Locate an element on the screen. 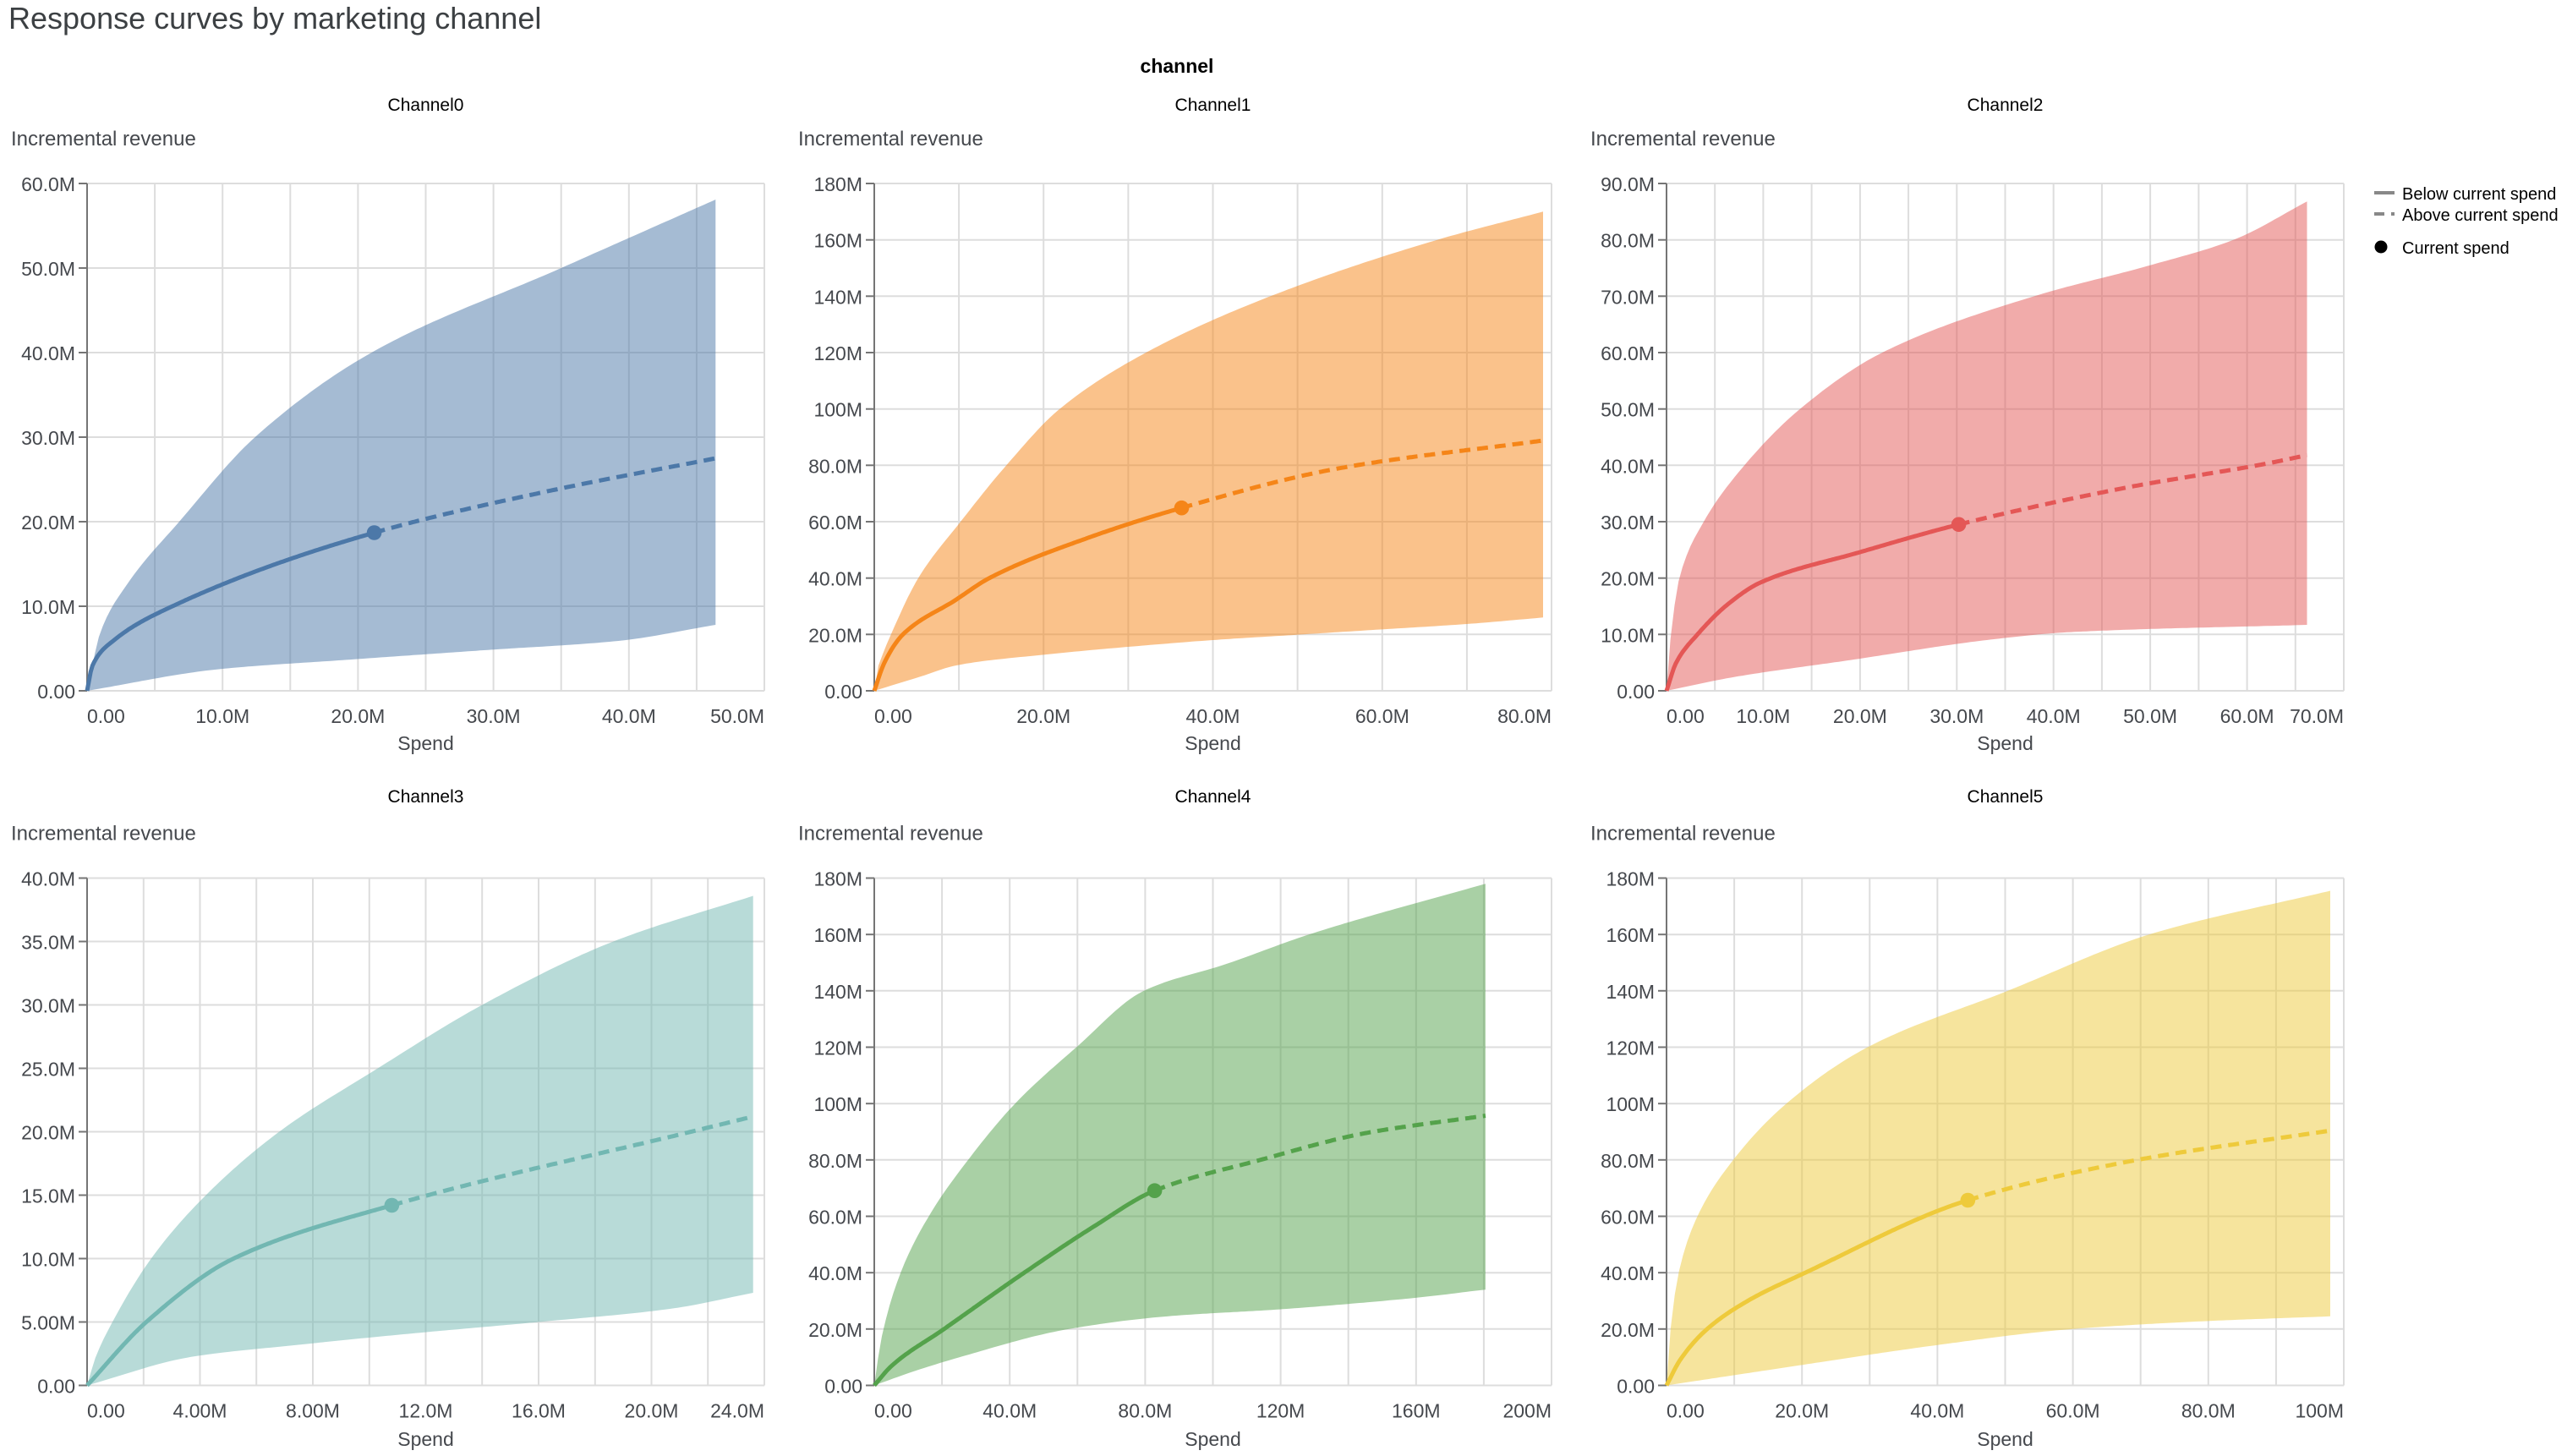 This screenshot has height=1456, width=2567. svg-text: Channel0 is located at coordinates (426, 106).